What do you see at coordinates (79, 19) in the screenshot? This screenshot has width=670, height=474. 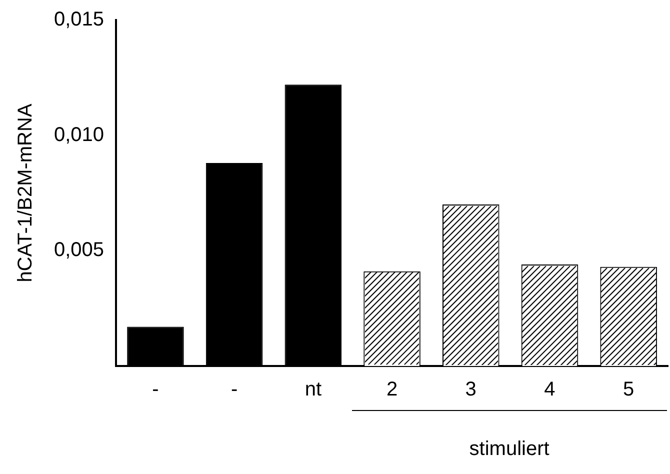 I see `y-tick-label: 0,015` at bounding box center [79, 19].